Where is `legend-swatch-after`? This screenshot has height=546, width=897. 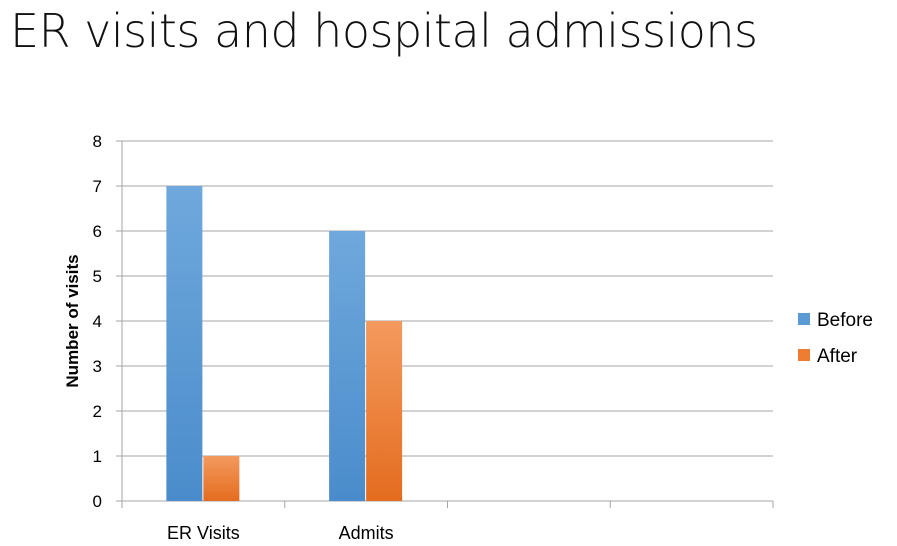
legend-swatch-after is located at coordinates (804, 355).